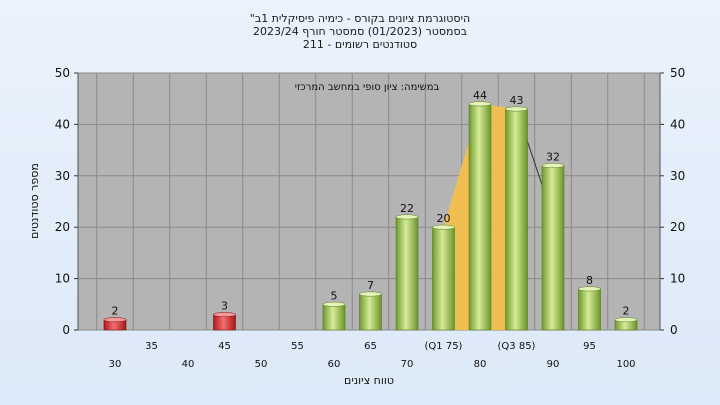 This screenshot has height=405, width=720. Describe the element at coordinates (553, 364) in the screenshot. I see `x-tick-label: 90` at that location.